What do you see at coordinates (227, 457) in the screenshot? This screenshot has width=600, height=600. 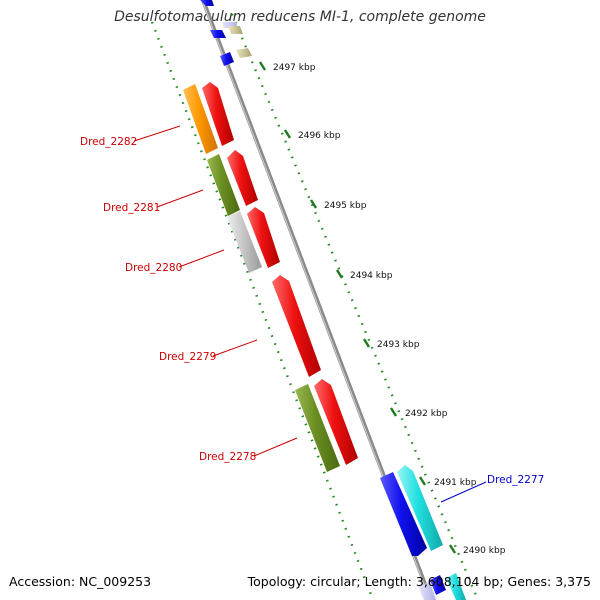 I see `gene-label-dred-2278: Dred_2278` at bounding box center [227, 457].